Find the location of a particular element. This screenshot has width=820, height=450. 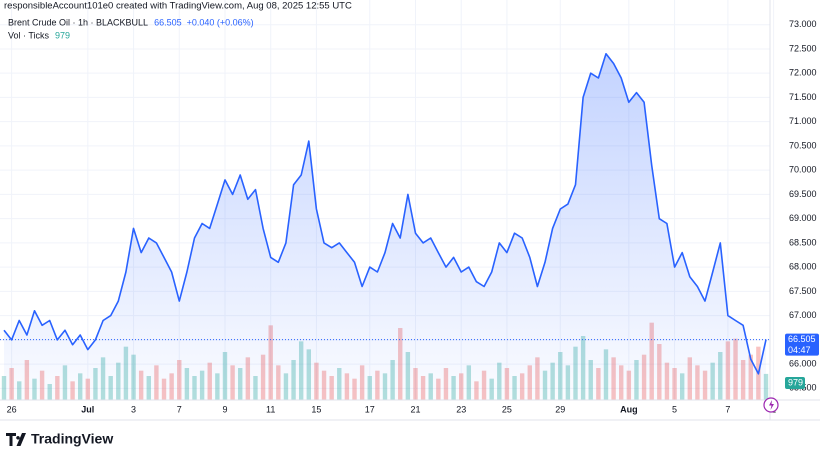

y-tick-label: 72.500 is located at coordinates (803, 48).